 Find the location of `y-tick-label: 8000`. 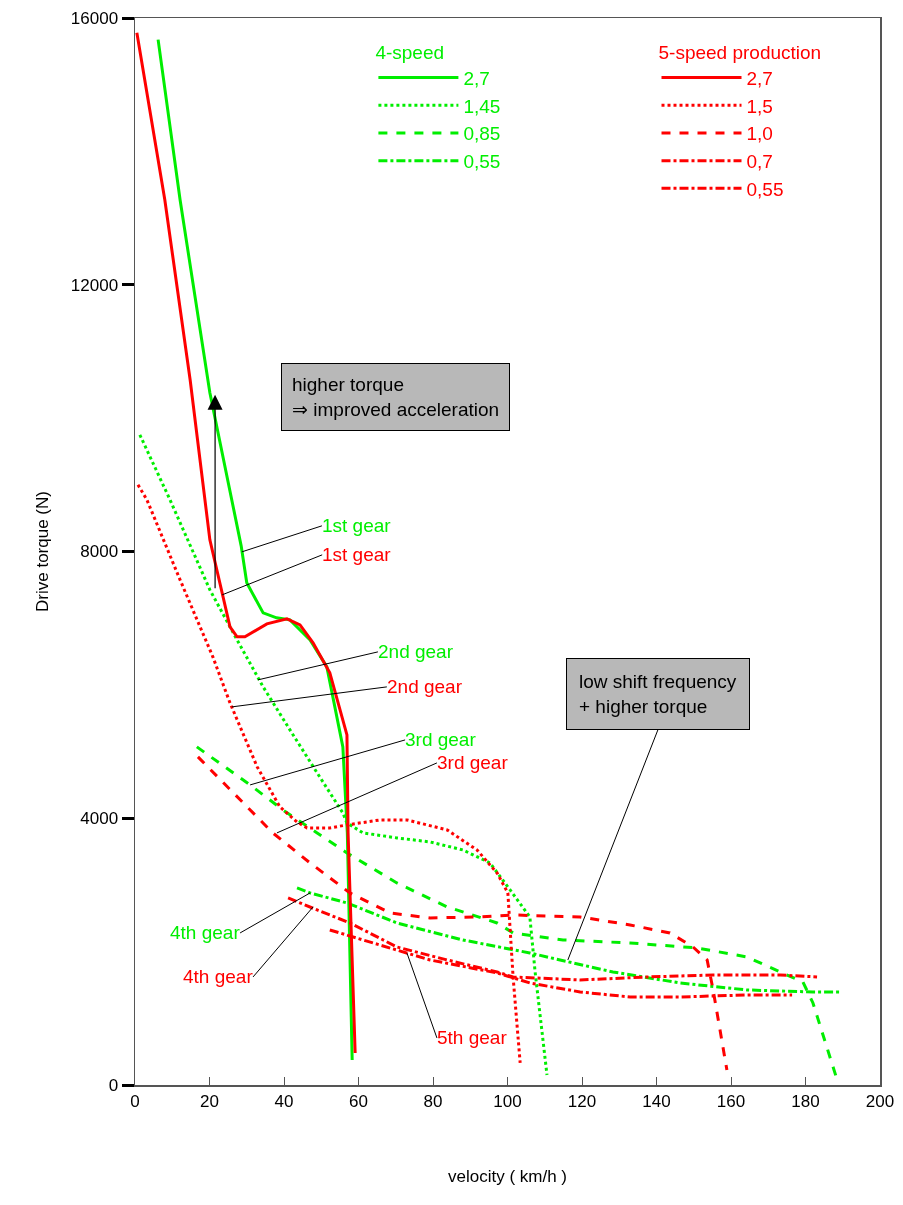

y-tick-label: 8000 is located at coordinates (99, 552).